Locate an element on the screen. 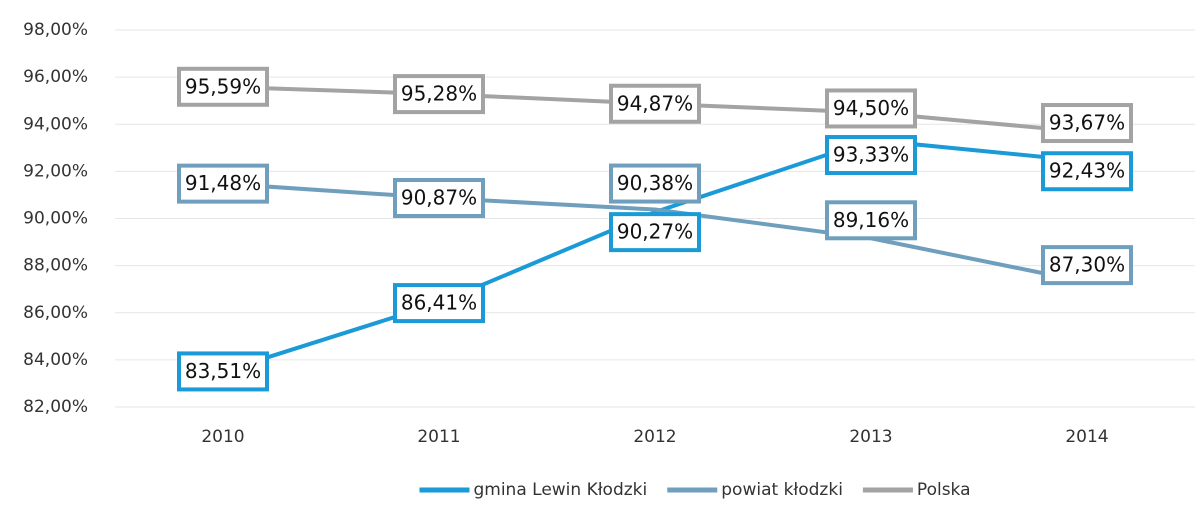 This screenshot has height=520, width=1201. value-label: 93,67% is located at coordinates (1087, 123).